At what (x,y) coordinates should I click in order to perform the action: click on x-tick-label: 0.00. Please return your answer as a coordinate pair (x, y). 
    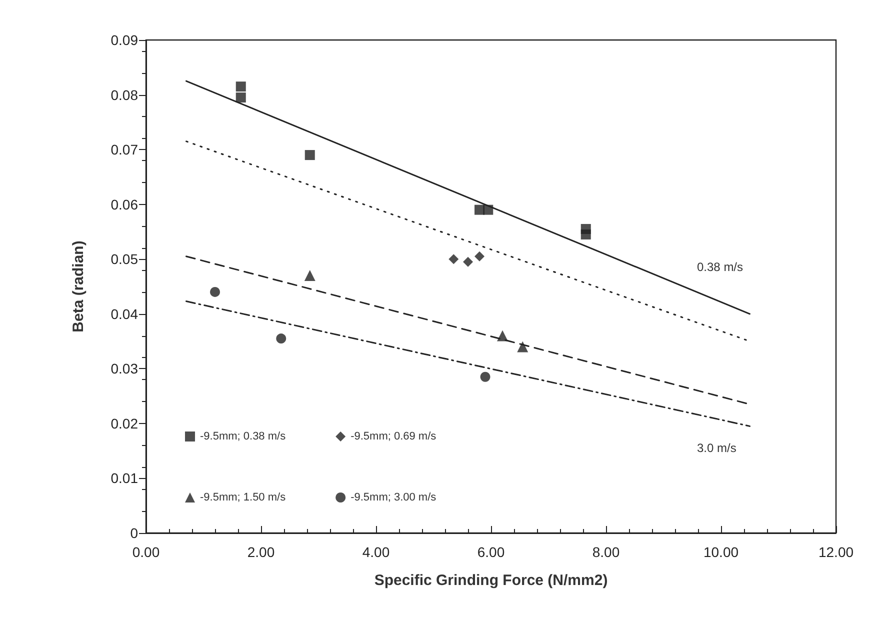
    Looking at the image, I should click on (146, 552).